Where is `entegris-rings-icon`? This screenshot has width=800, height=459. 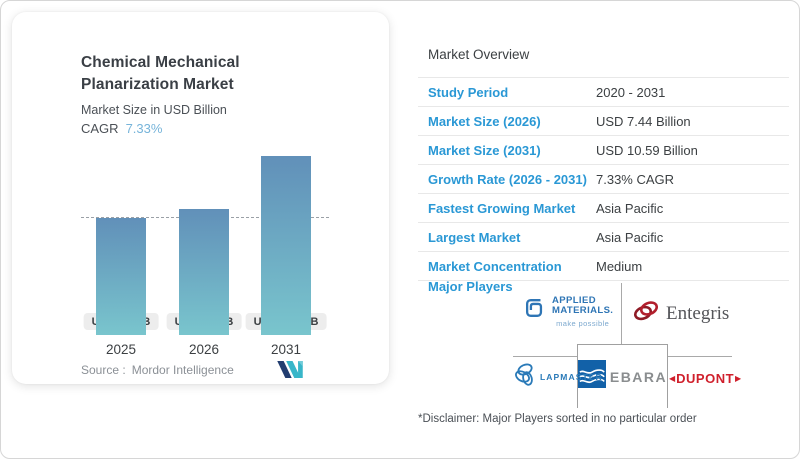
entegris-rings-icon is located at coordinates (647, 313).